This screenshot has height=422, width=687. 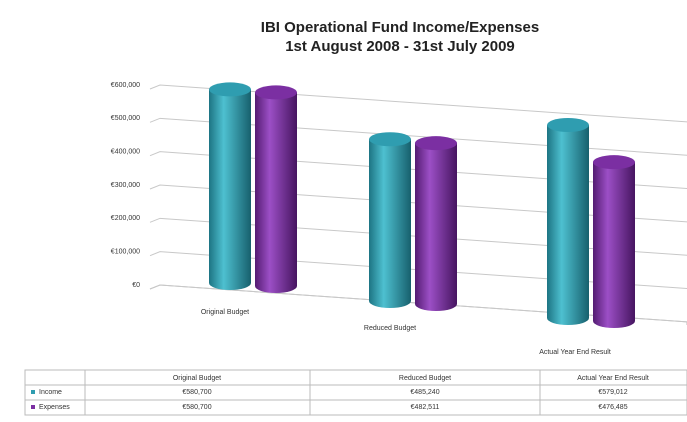 I want to click on y-tick-label: €600,000, so click(x=125, y=85).